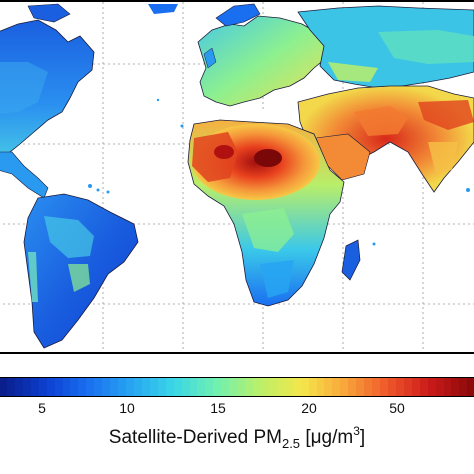 The height and width of the screenshot is (474, 474). I want to click on colorbar, so click(237, 387).